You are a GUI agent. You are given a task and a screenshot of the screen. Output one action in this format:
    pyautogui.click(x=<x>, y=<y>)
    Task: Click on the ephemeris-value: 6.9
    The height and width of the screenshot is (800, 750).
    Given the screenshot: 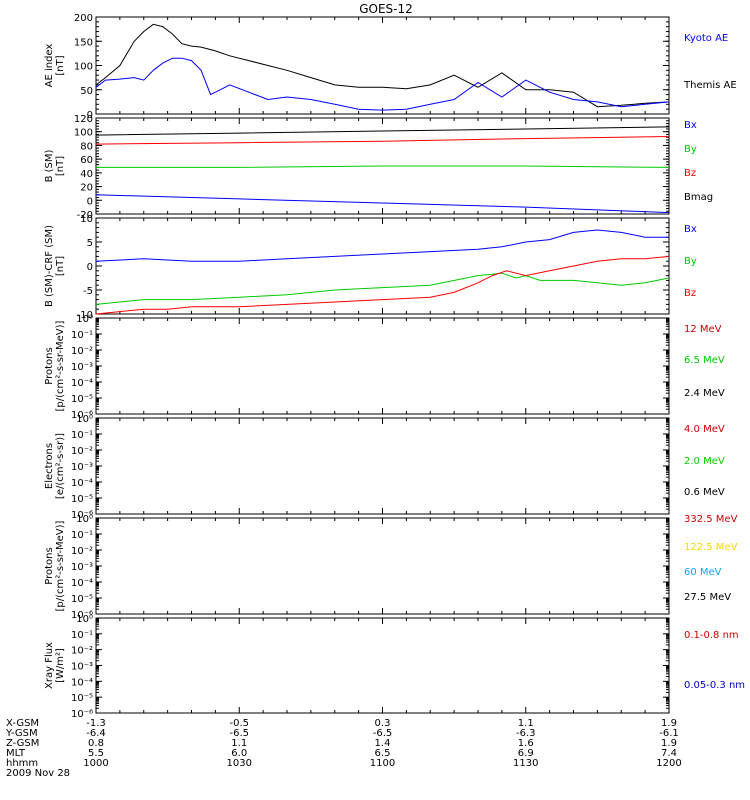 What is the action you would take?
    pyautogui.click(x=526, y=753)
    